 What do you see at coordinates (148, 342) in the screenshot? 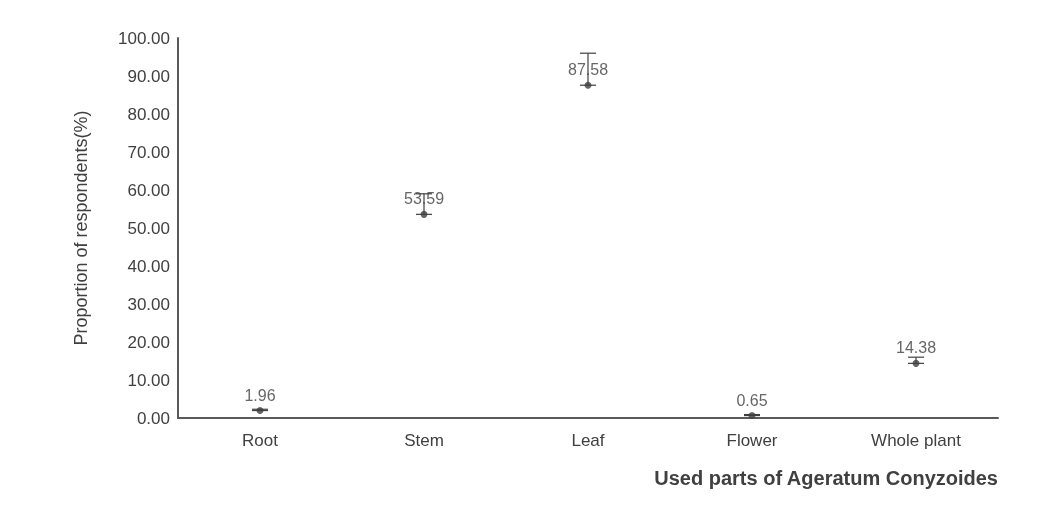
I see `y-tick-label: 20.00` at bounding box center [148, 342].